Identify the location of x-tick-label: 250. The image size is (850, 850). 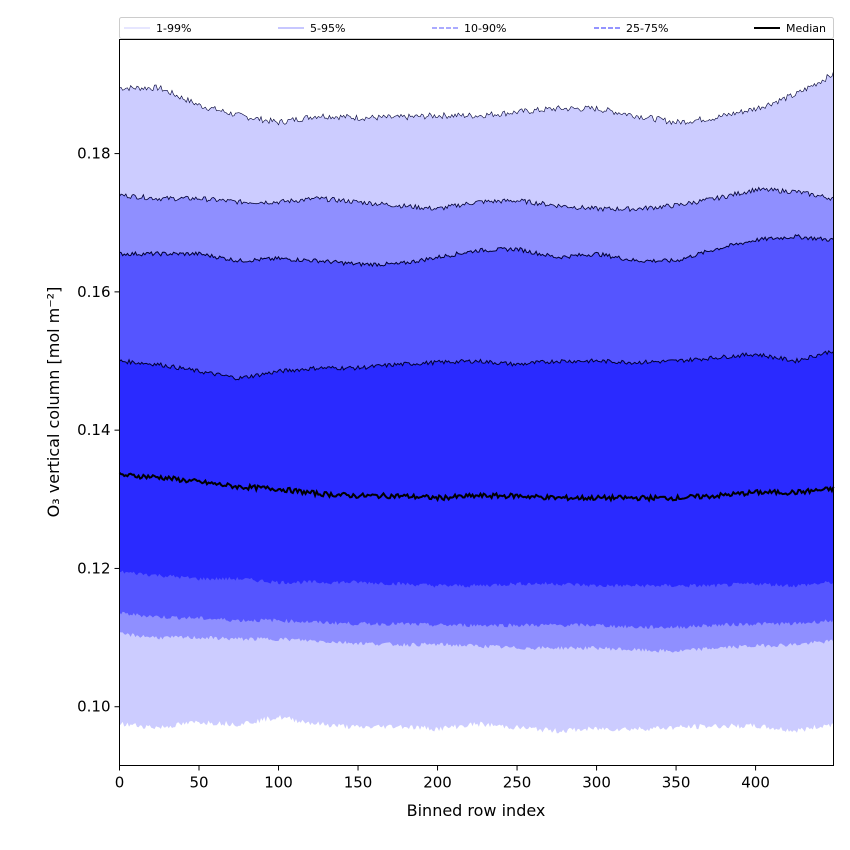
(517, 783).